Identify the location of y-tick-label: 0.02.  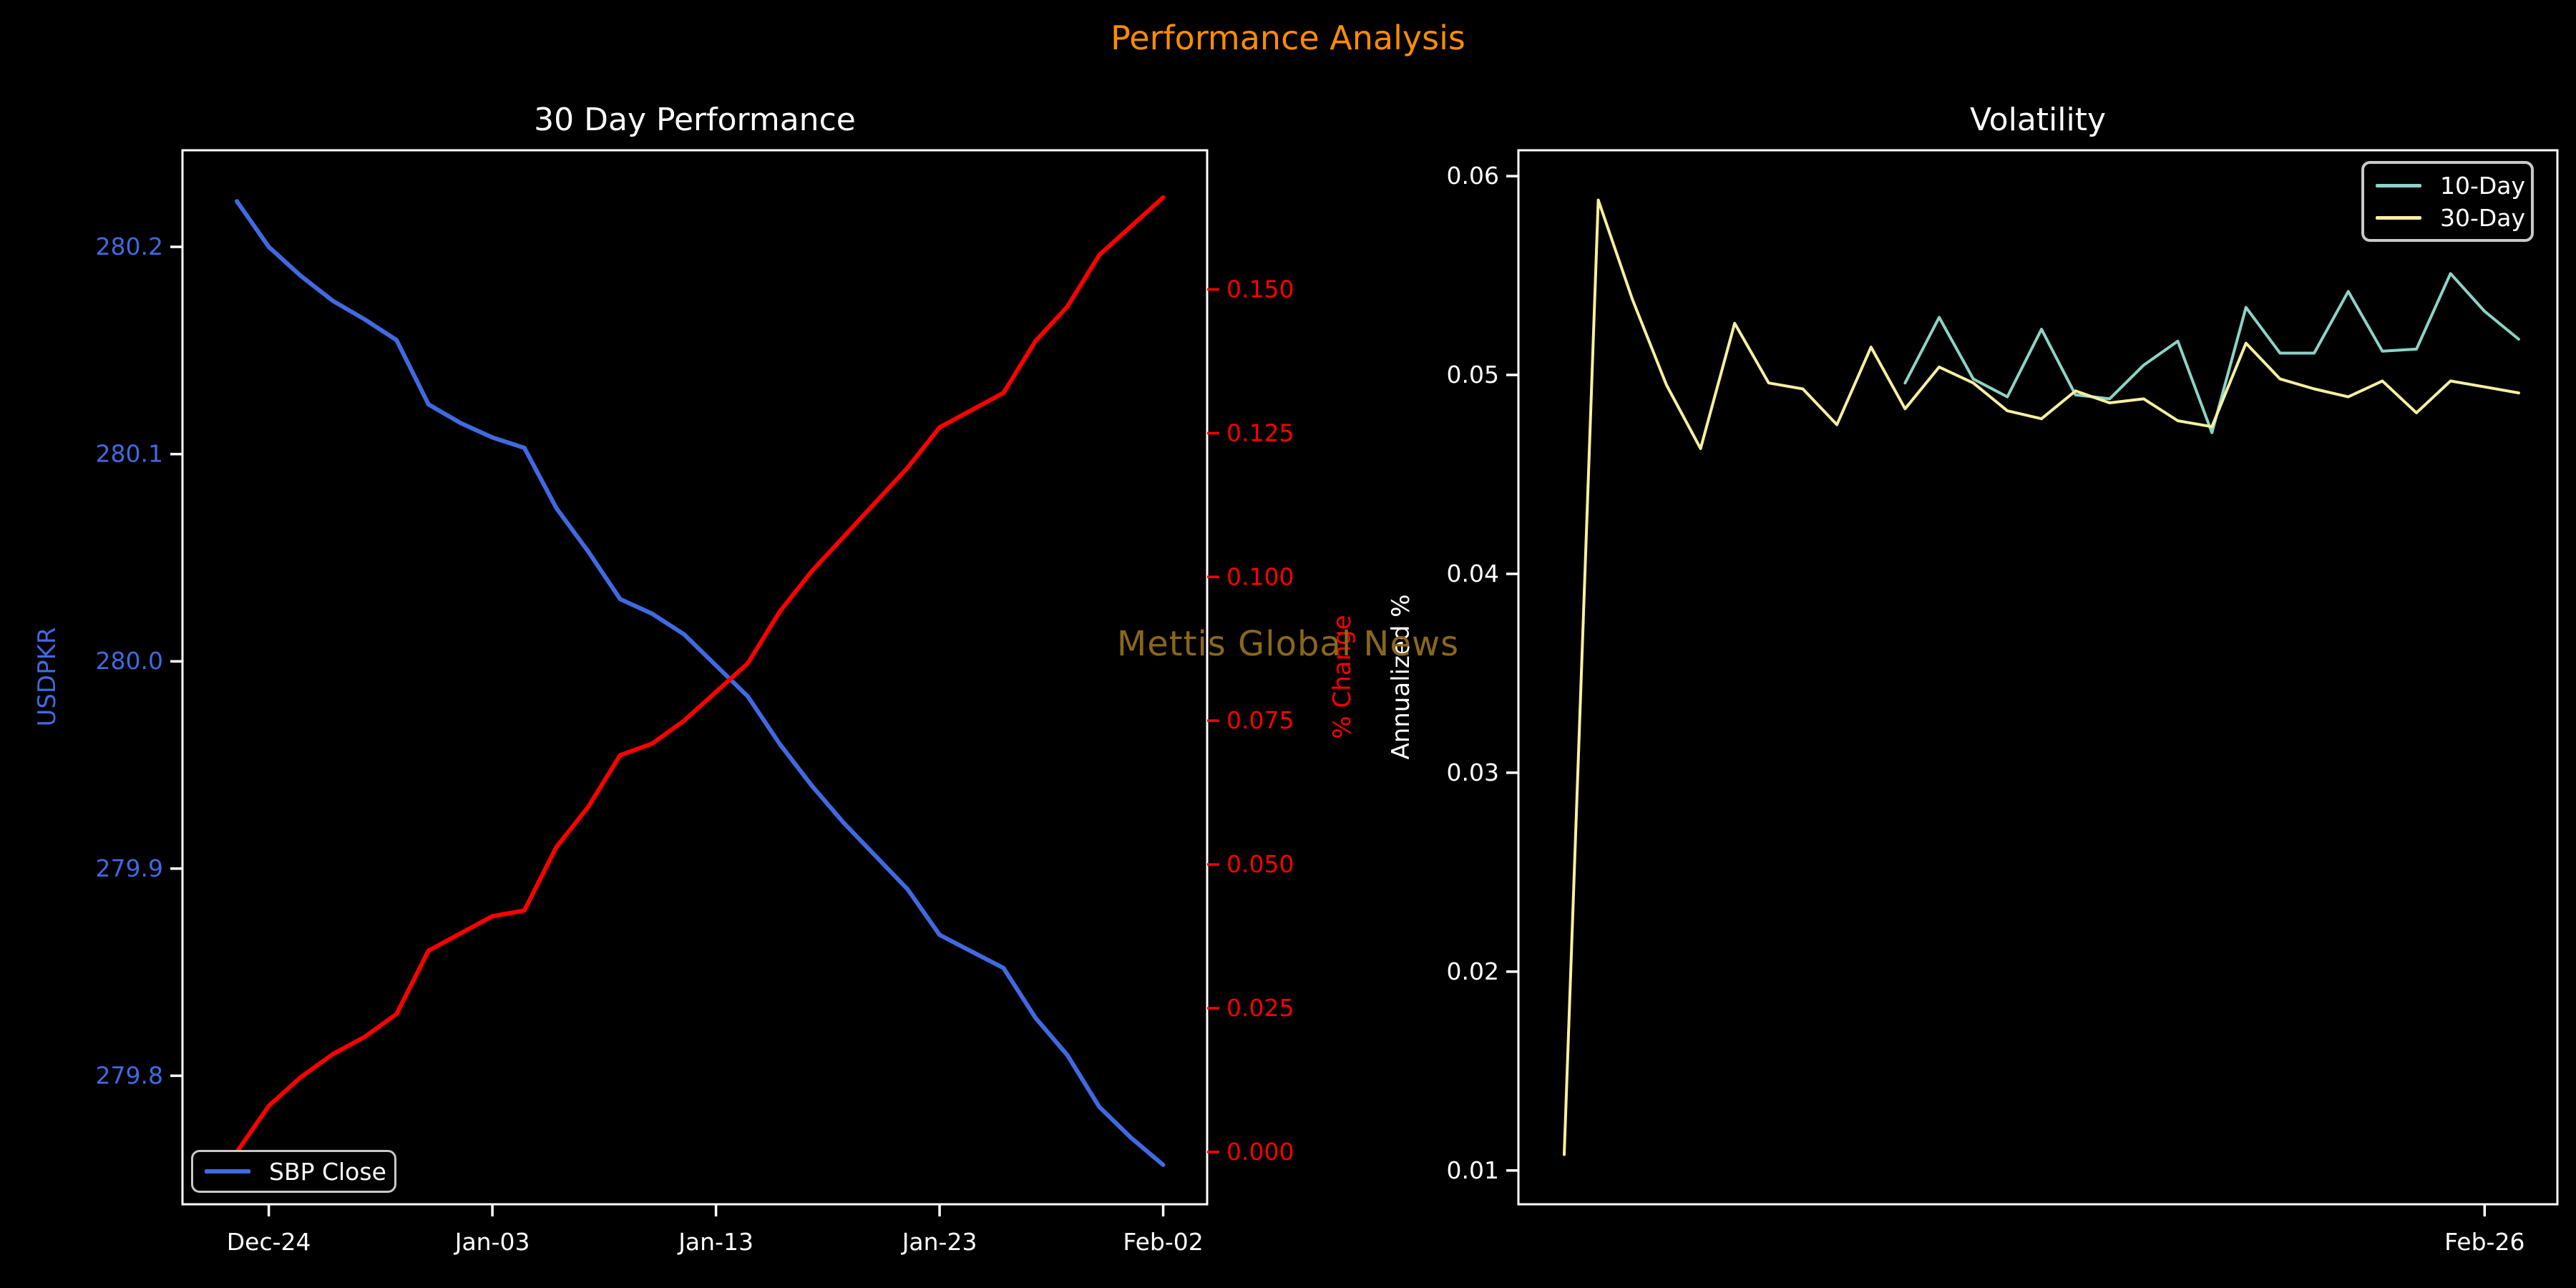
(1473, 971).